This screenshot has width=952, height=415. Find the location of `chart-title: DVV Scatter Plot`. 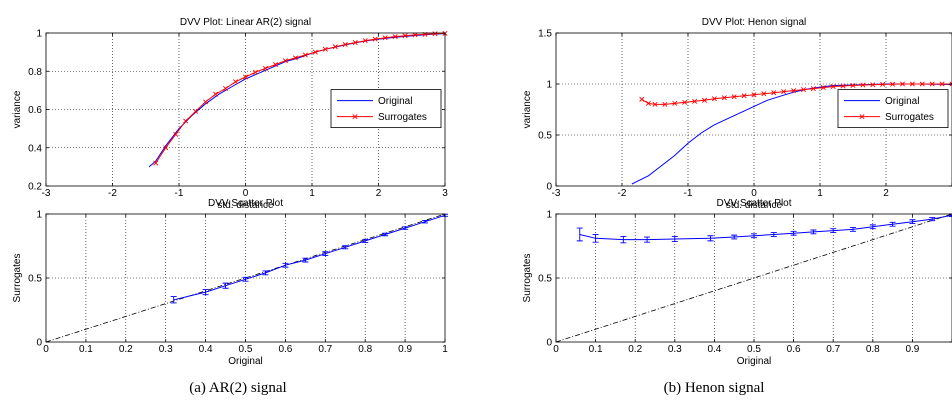

chart-title: DVV Scatter Plot is located at coordinates (245, 203).